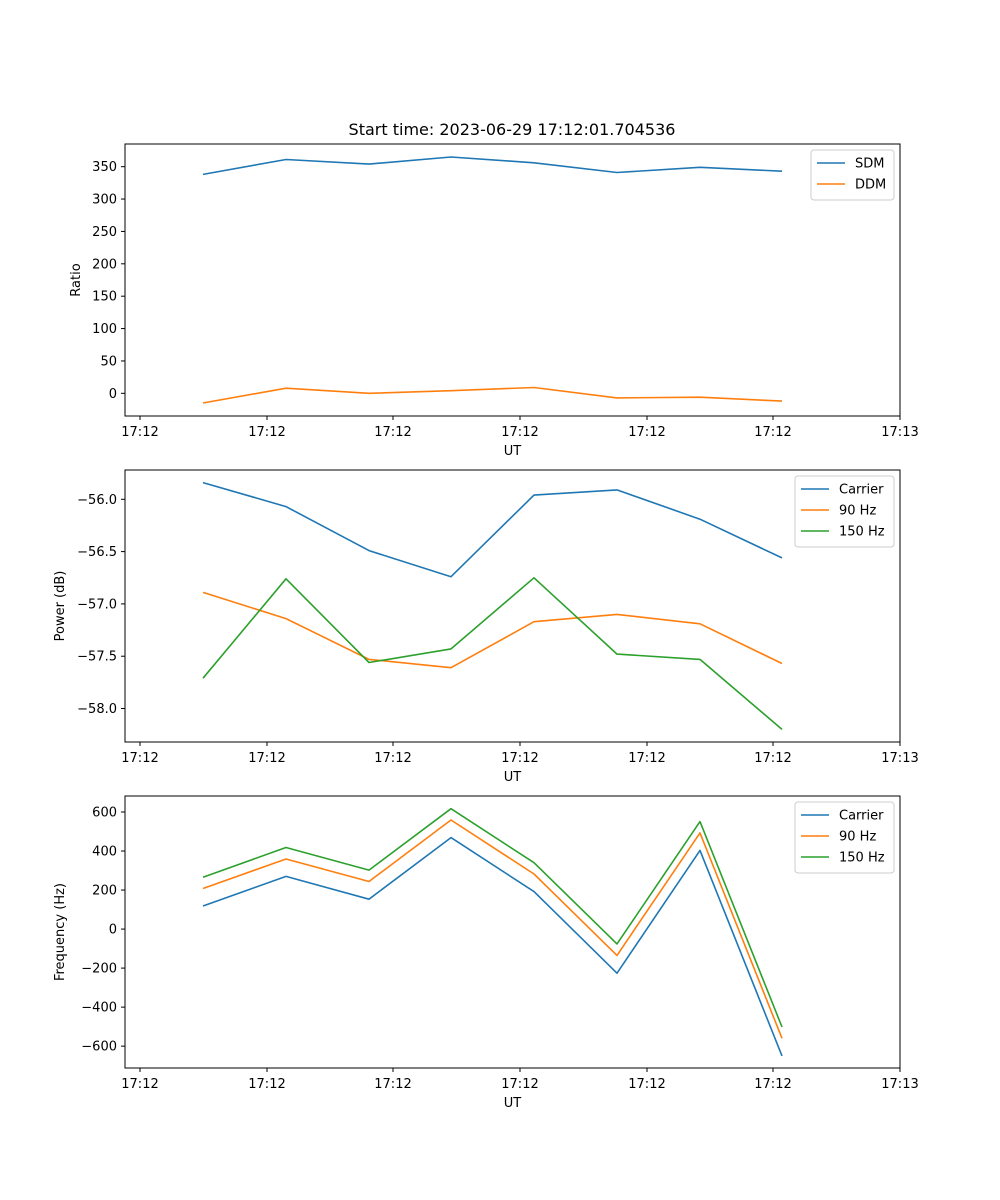 Image resolution: width=1000 pixels, height=1200 pixels. What do you see at coordinates (869, 164) in the screenshot?
I see `legend-label: SDM` at bounding box center [869, 164].